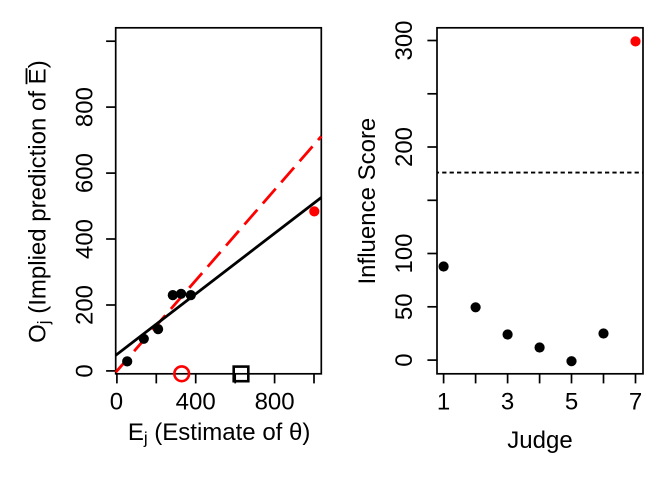 This screenshot has height=480, width=672. I want to click on svg-text: 100, so click(404, 253).